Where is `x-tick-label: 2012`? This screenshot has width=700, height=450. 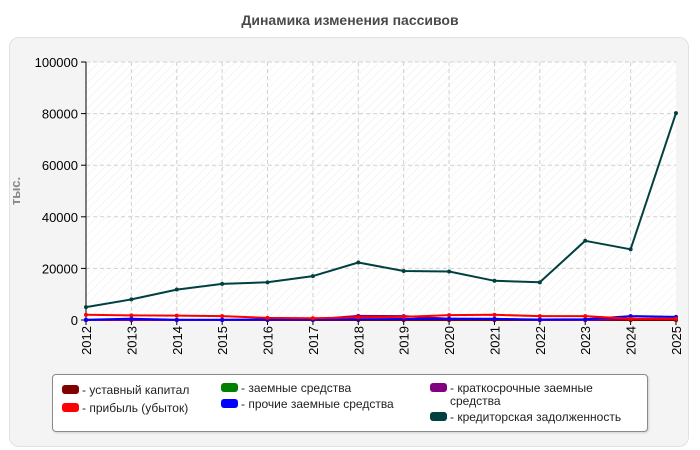
x-tick-label: 2012 is located at coordinates (86, 340).